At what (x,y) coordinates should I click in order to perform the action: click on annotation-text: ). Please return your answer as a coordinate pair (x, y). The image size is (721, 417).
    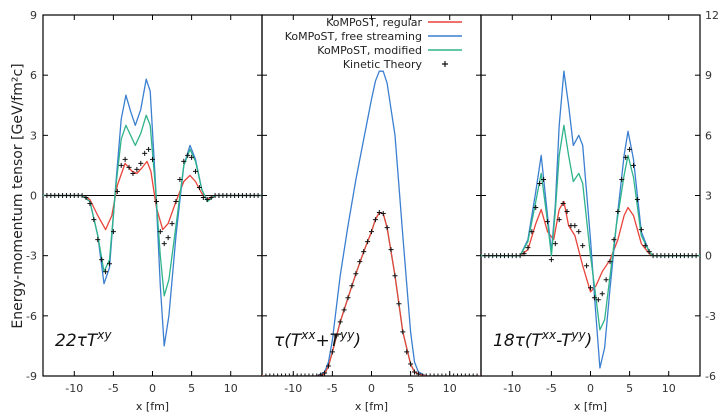
    Looking at the image, I should click on (588, 341).